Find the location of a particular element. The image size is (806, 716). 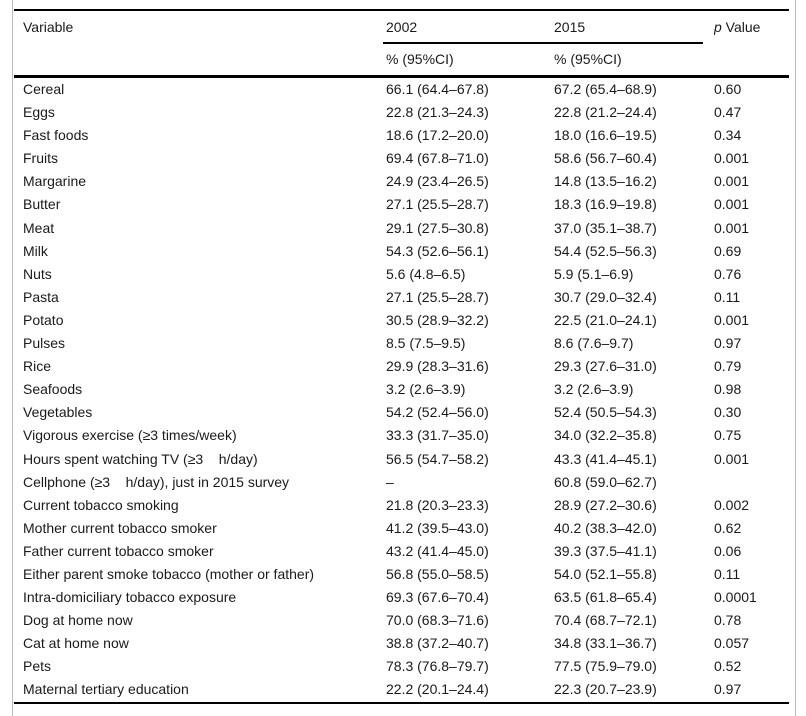

variable-cell: Fast foods is located at coordinates (56, 135).